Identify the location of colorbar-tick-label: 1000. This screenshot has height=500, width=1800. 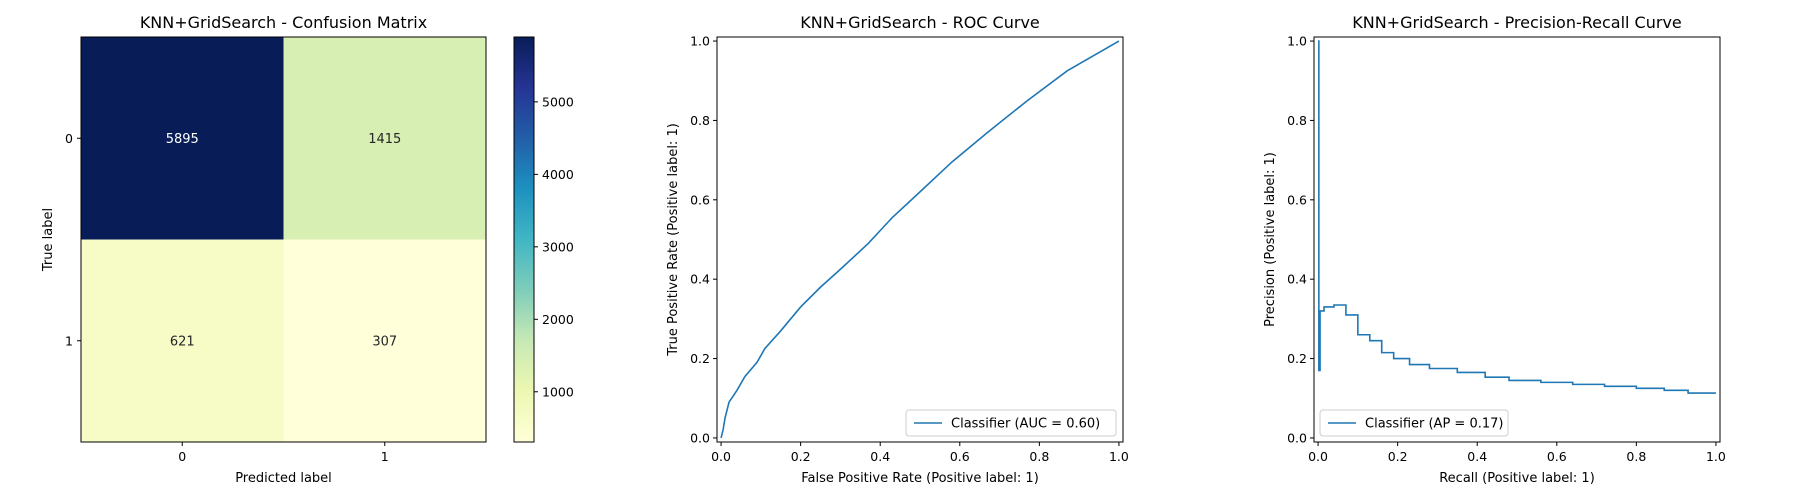
(558, 391).